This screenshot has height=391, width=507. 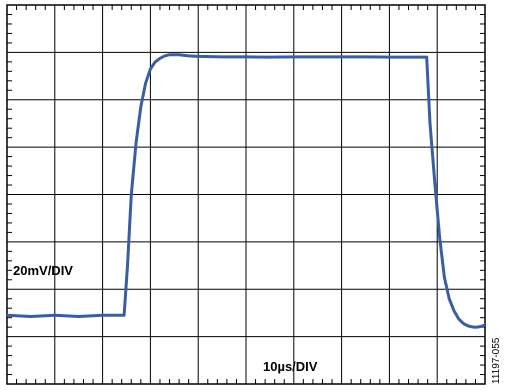 What do you see at coordinates (496, 360) in the screenshot?
I see `figure-number: 11197-055` at bounding box center [496, 360].